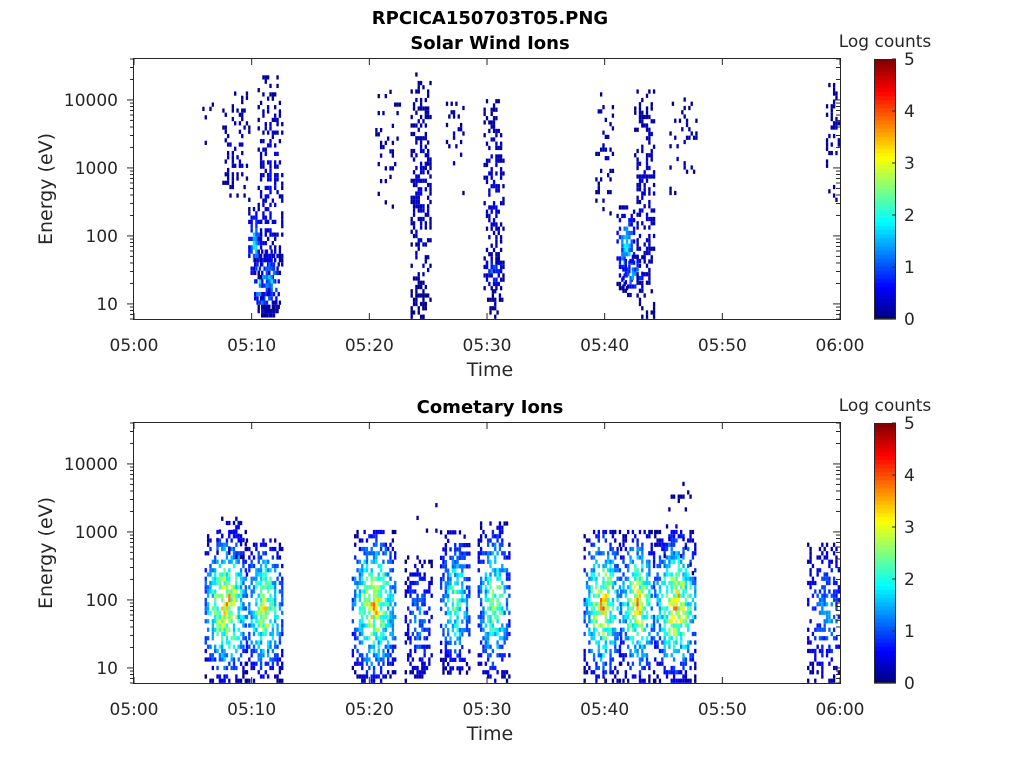  I want to click on colorbar-tick-label: 4, so click(909, 476).